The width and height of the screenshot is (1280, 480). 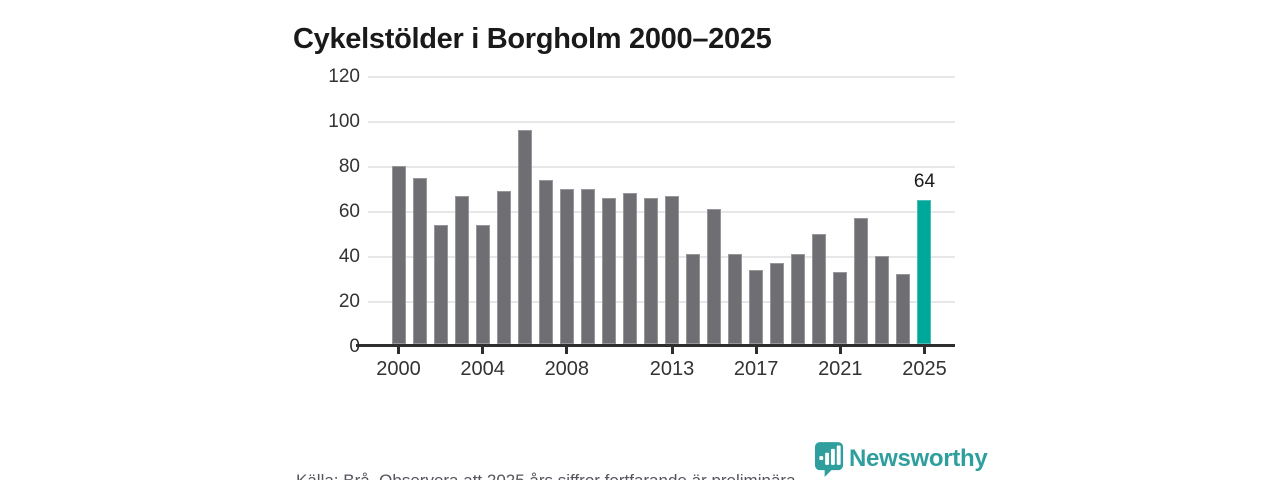 I want to click on bar-2015, so click(x=713, y=276).